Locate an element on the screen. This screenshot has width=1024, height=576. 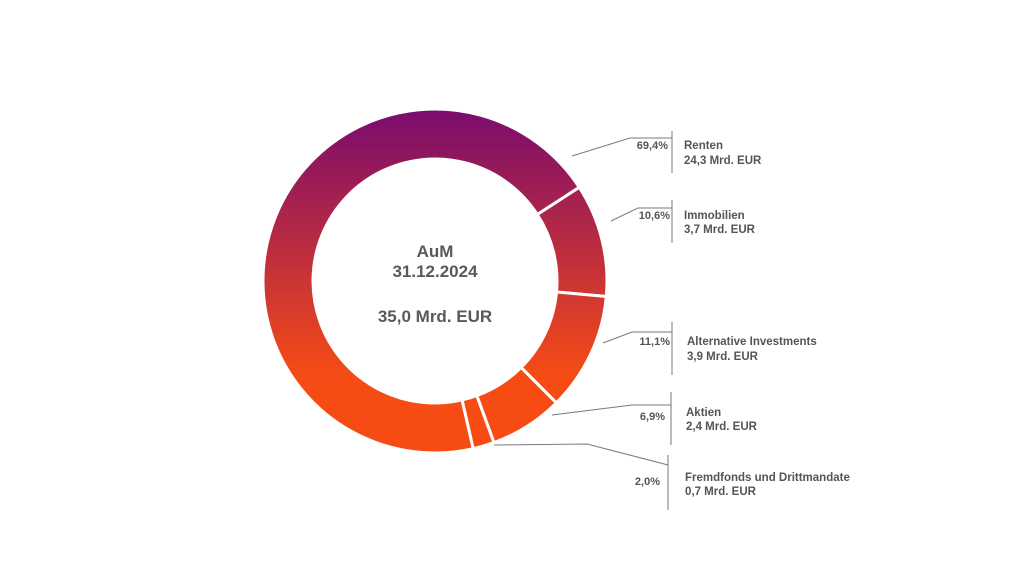
center-date: 31.12.2024 is located at coordinates (435, 271).